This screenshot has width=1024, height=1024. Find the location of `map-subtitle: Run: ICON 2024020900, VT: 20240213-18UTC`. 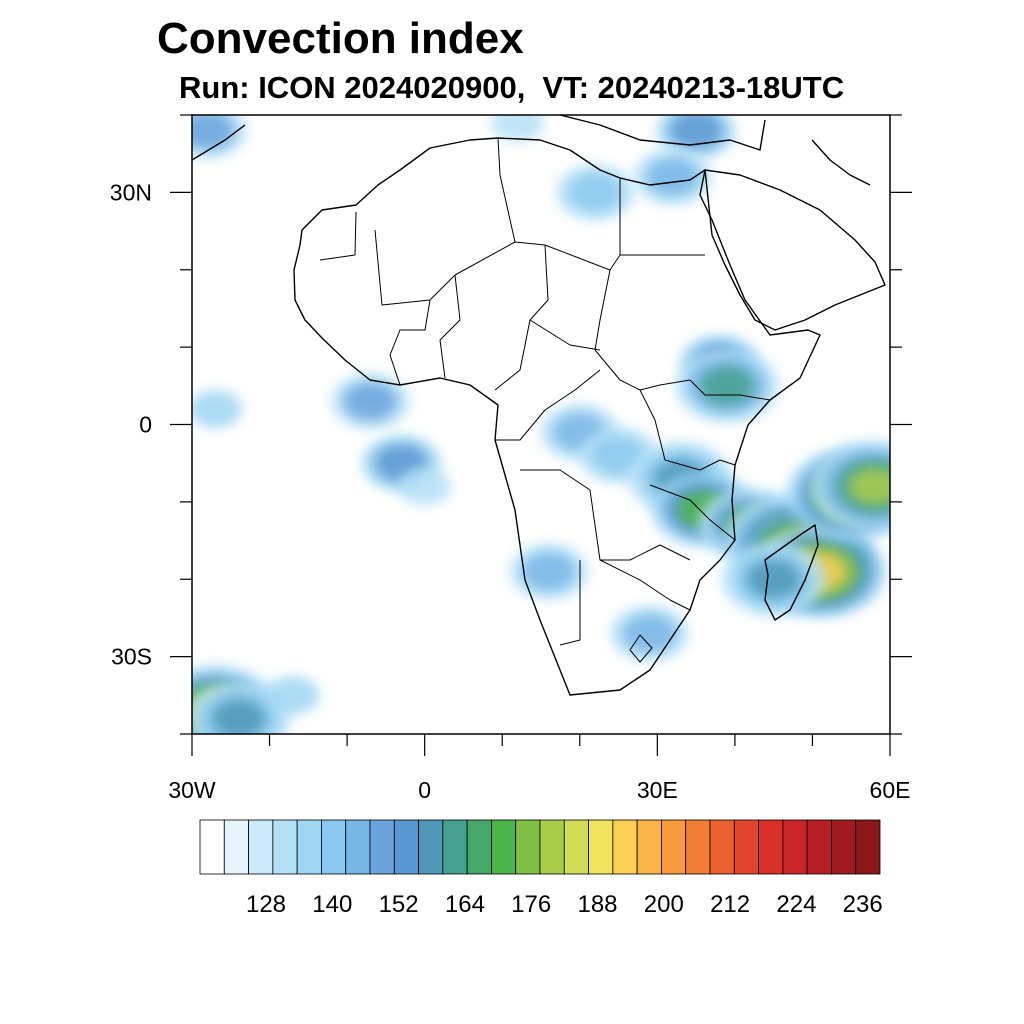

map-subtitle: Run: ICON 2024020900, VT: 20240213-18UTC is located at coordinates (512, 87).